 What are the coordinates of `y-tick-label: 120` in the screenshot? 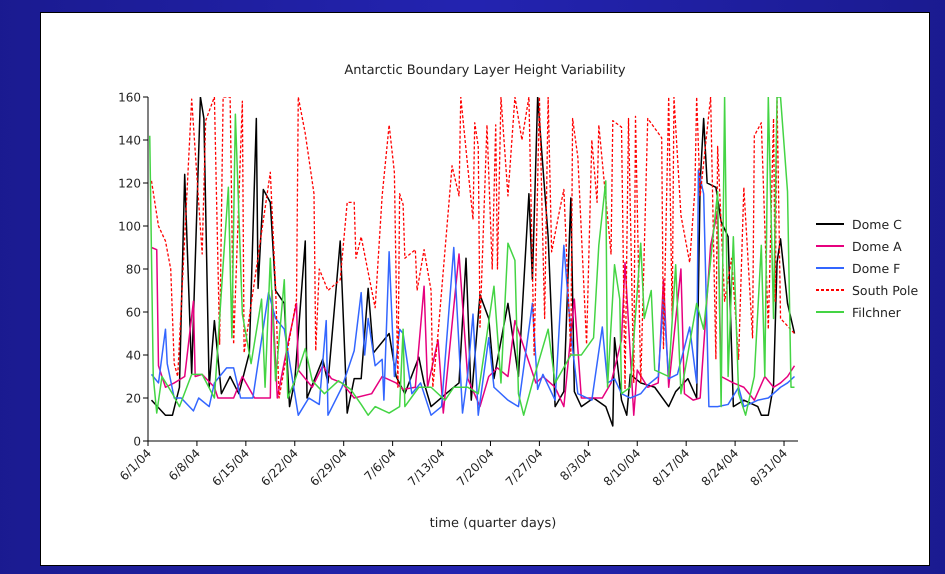 It's located at (129, 183).